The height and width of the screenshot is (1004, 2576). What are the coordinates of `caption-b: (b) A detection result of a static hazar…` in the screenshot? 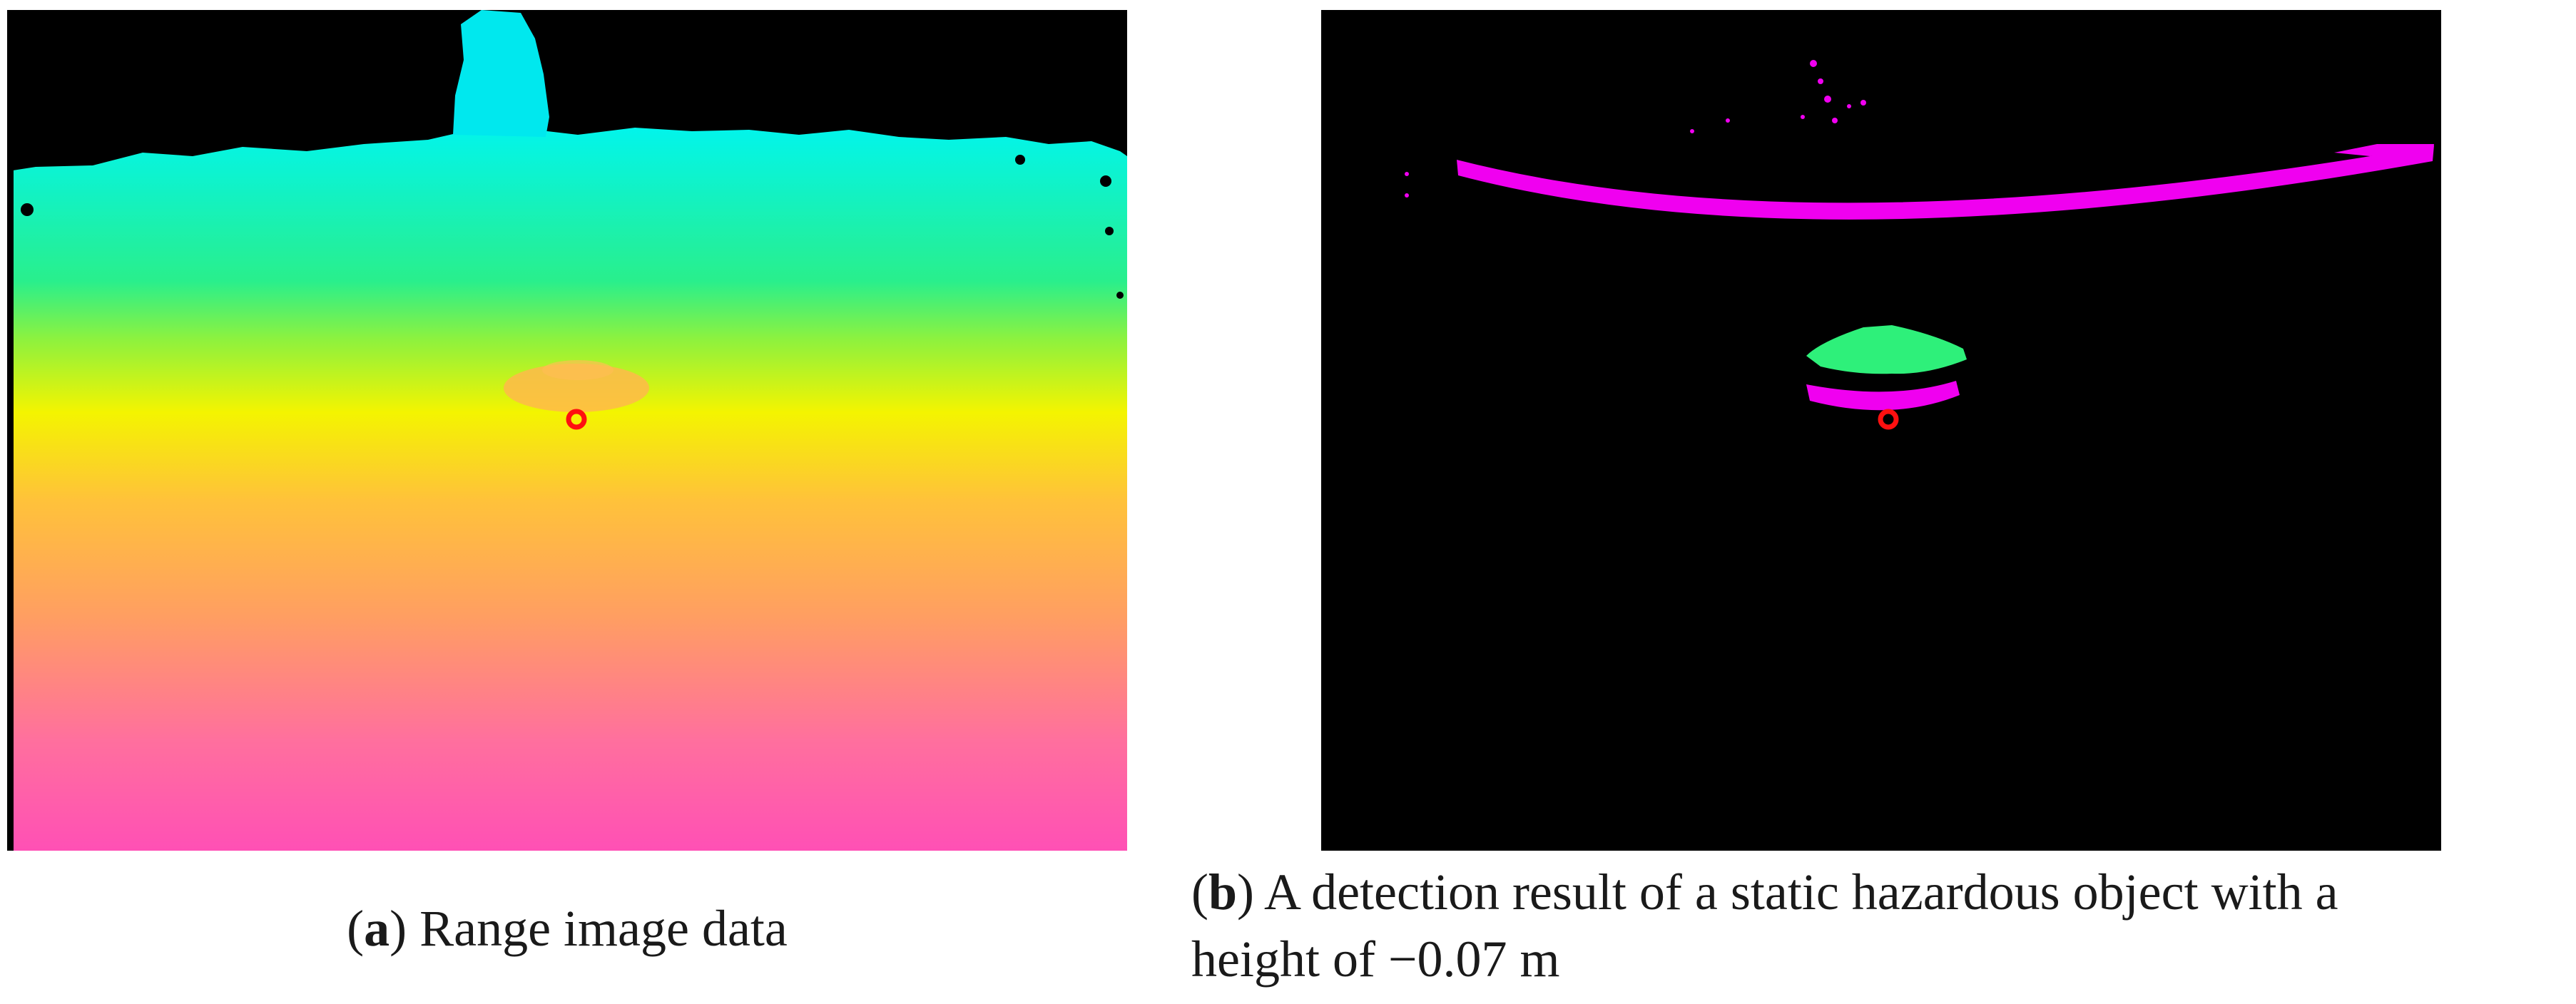 It's located at (1764, 926).